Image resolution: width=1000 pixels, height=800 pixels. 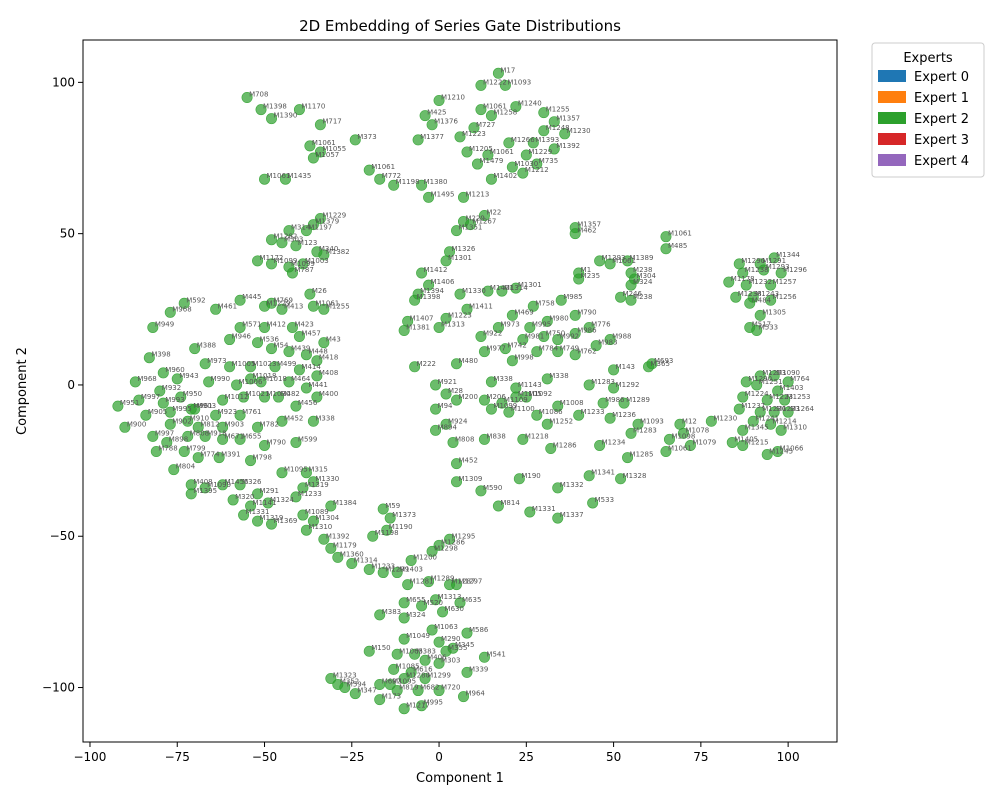 I want to click on point-label: M750, so click(x=555, y=334).